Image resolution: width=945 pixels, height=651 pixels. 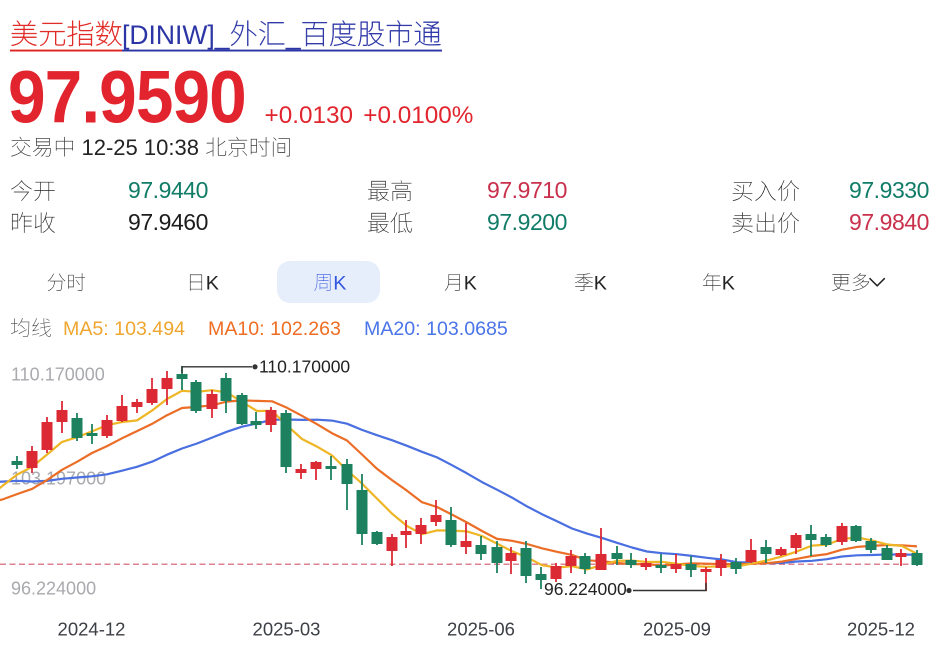 I want to click on svg-text: 2025-09, so click(x=677, y=629).